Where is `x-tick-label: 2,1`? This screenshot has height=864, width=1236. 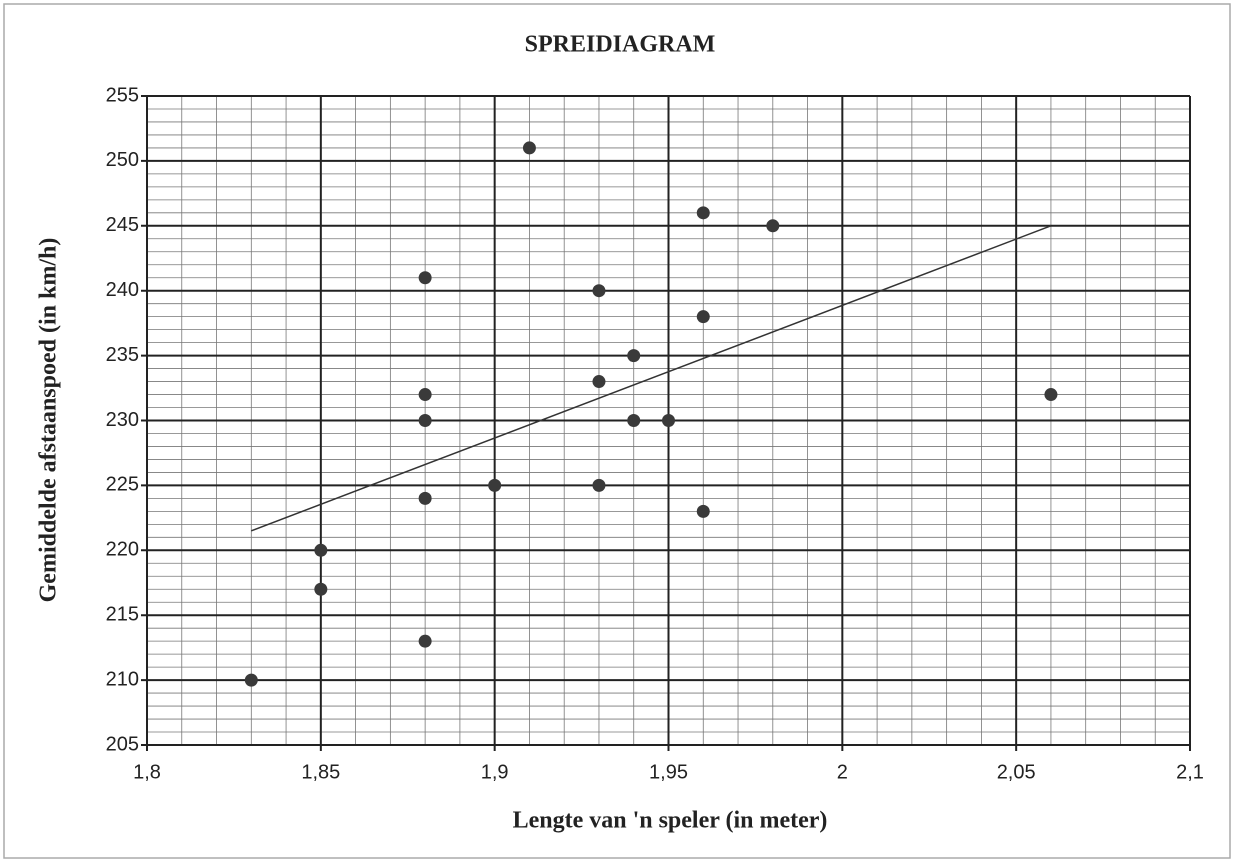 x-tick-label: 2,1 is located at coordinates (1190, 772).